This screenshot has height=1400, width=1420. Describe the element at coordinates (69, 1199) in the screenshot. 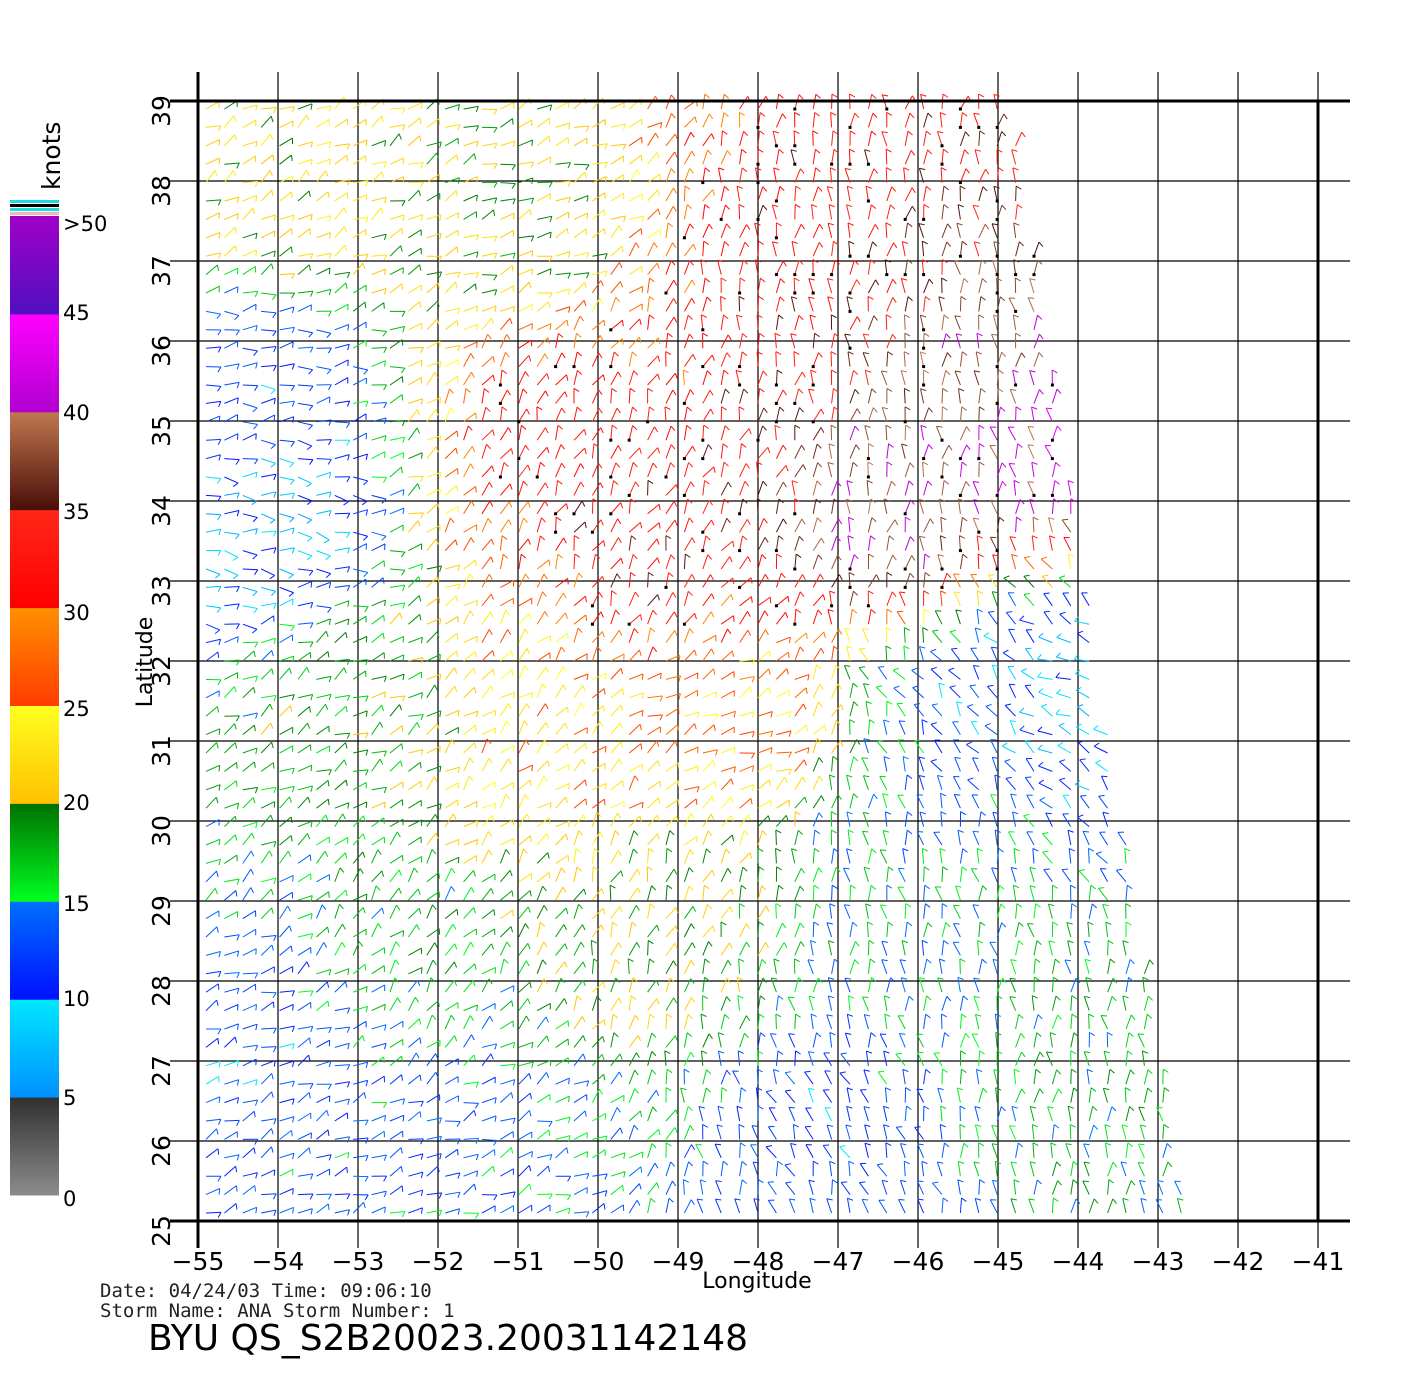

I see `colorbar-label: 0` at that location.